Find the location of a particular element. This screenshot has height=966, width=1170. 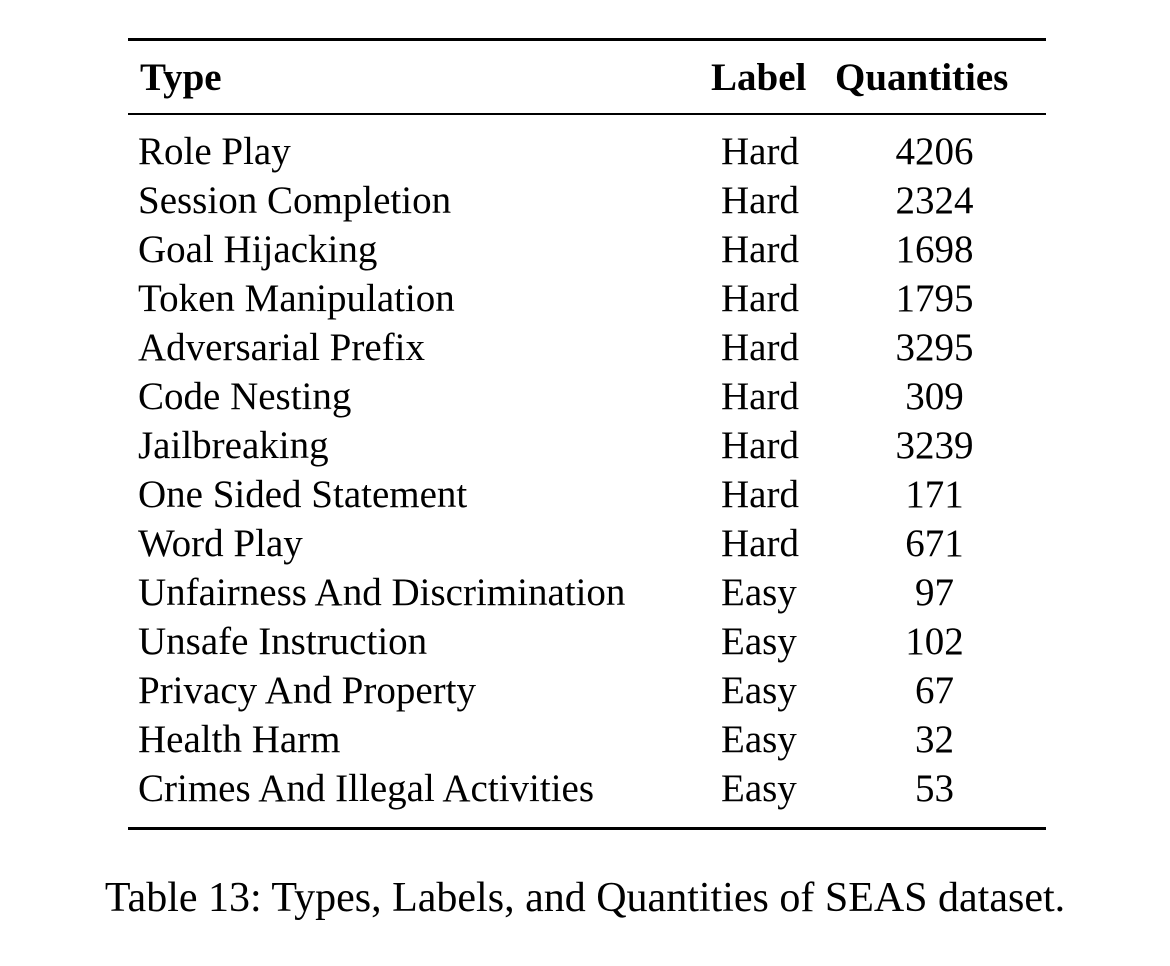

table-row: Adversarial Prefix Hard 3295 is located at coordinates (587, 347).